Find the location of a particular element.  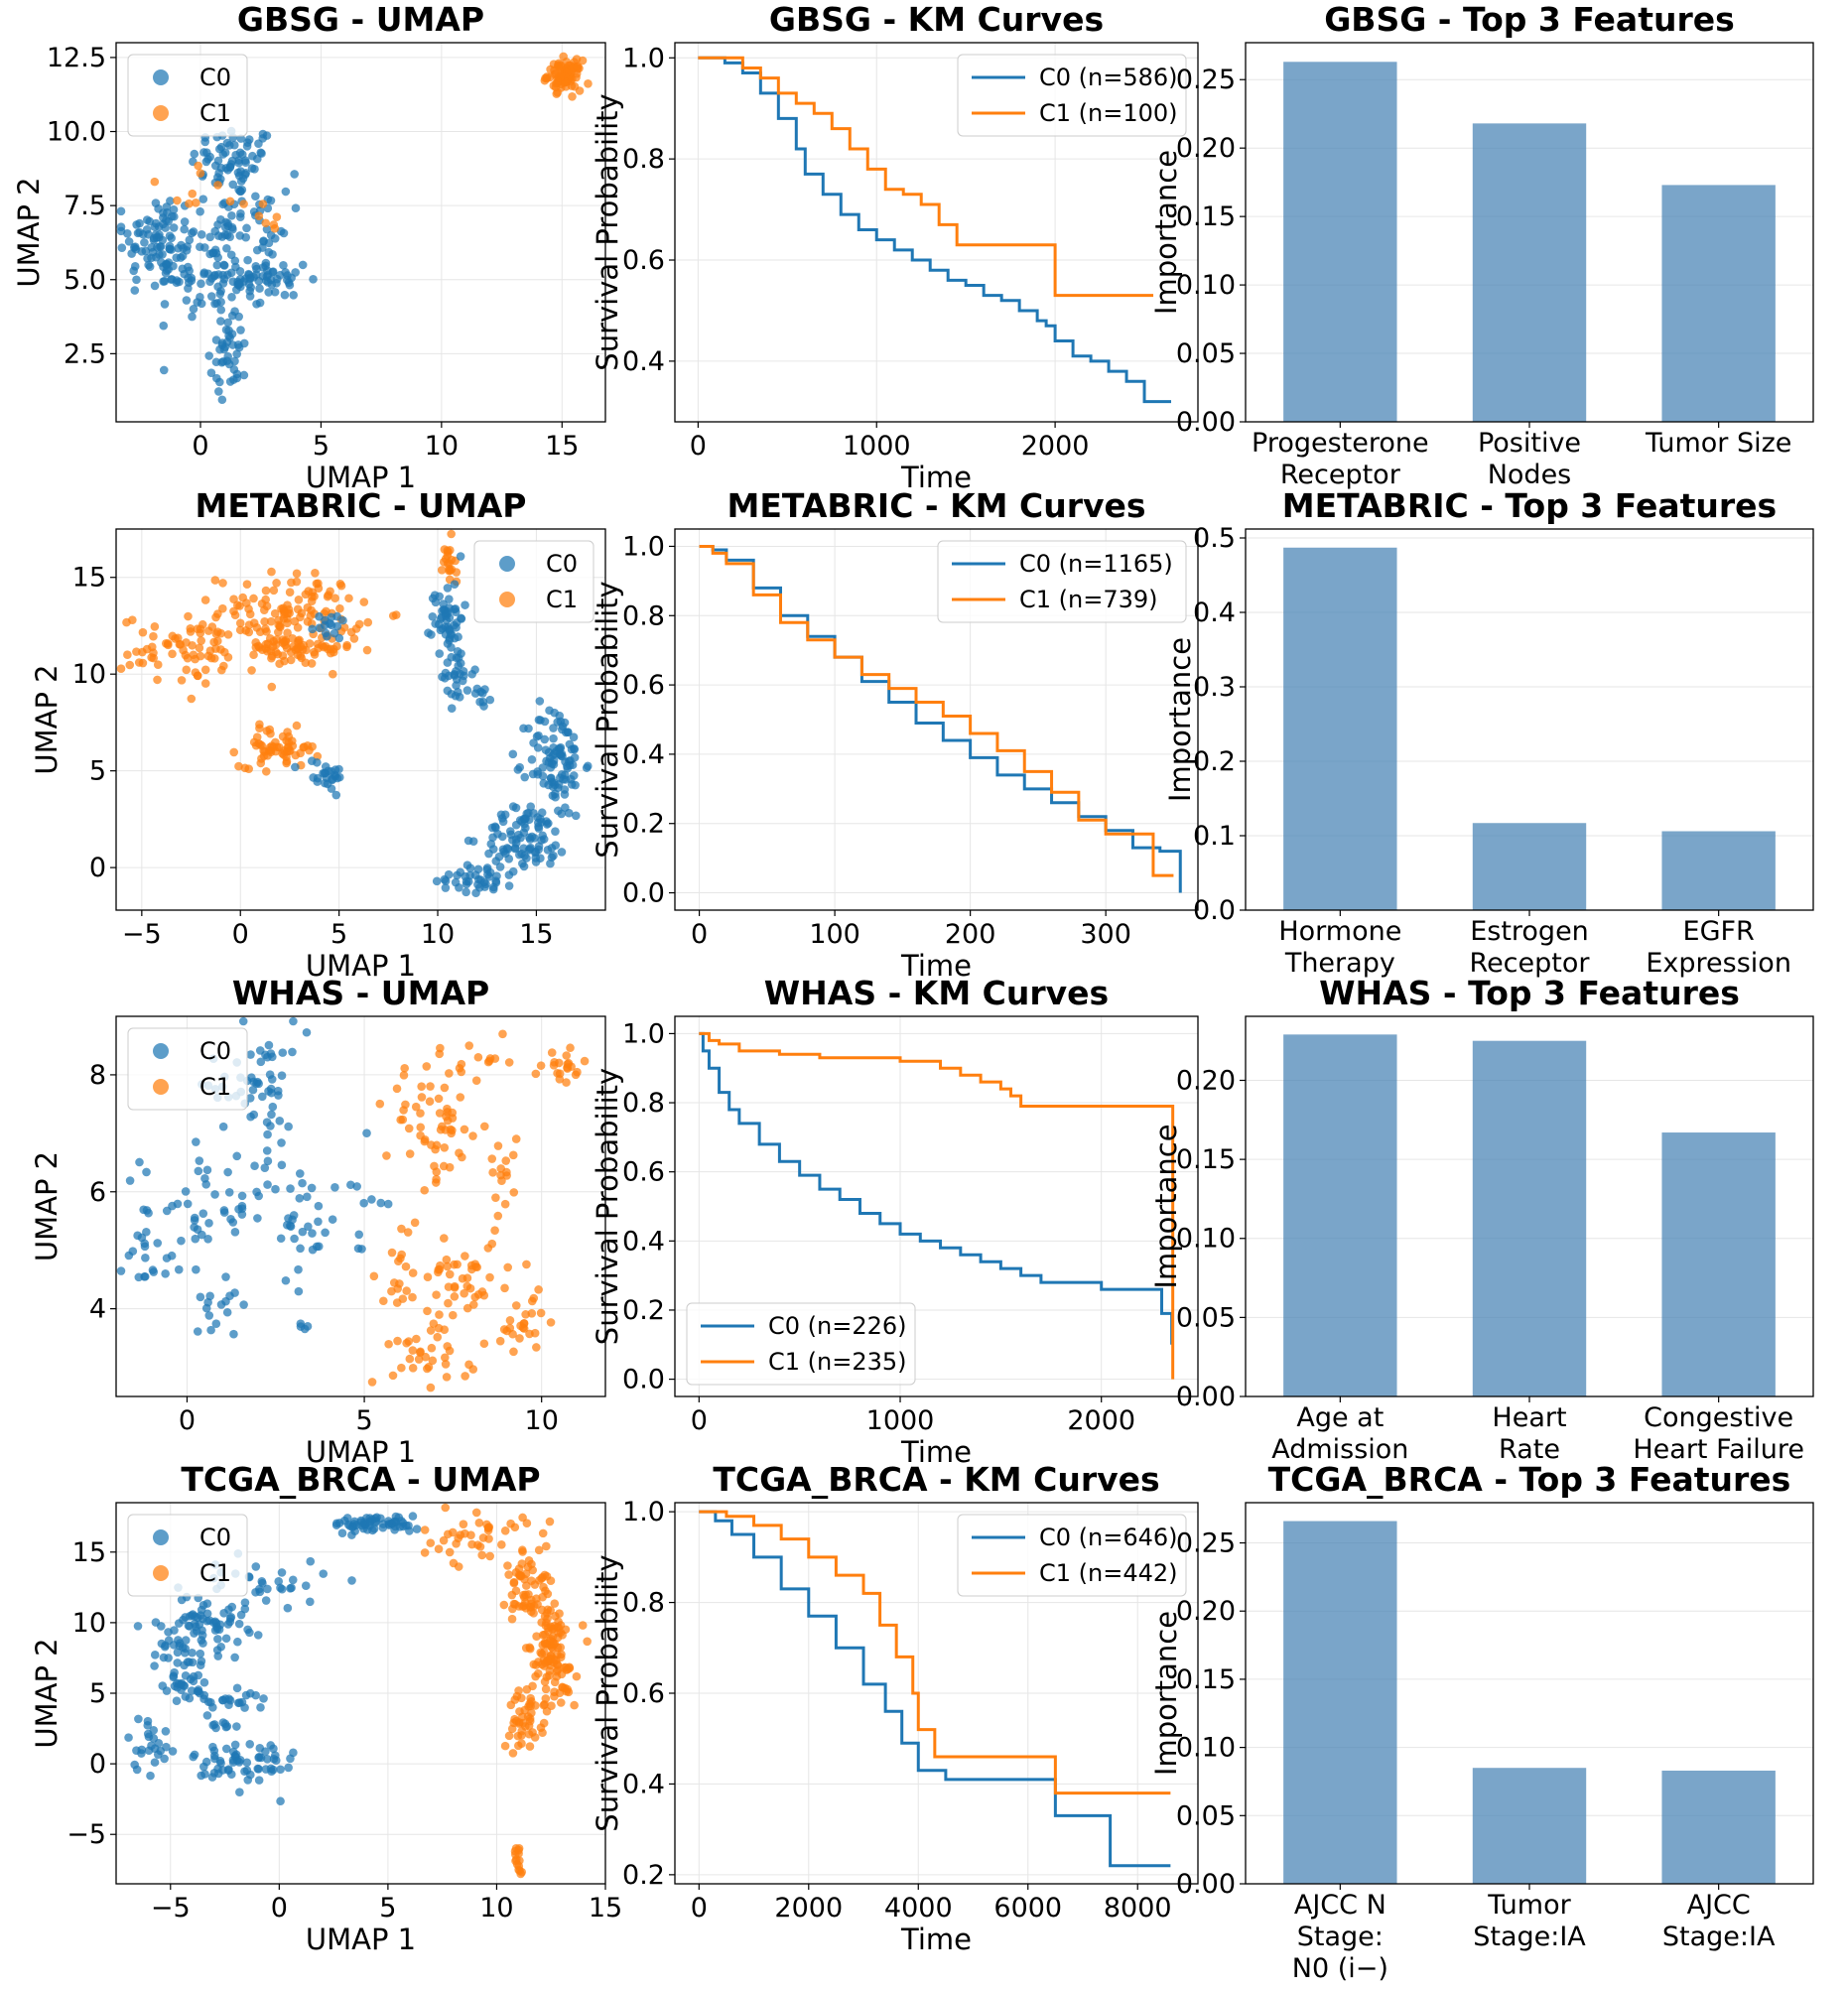

y-tick-label: 0.10 is located at coordinates (1206, 1239).